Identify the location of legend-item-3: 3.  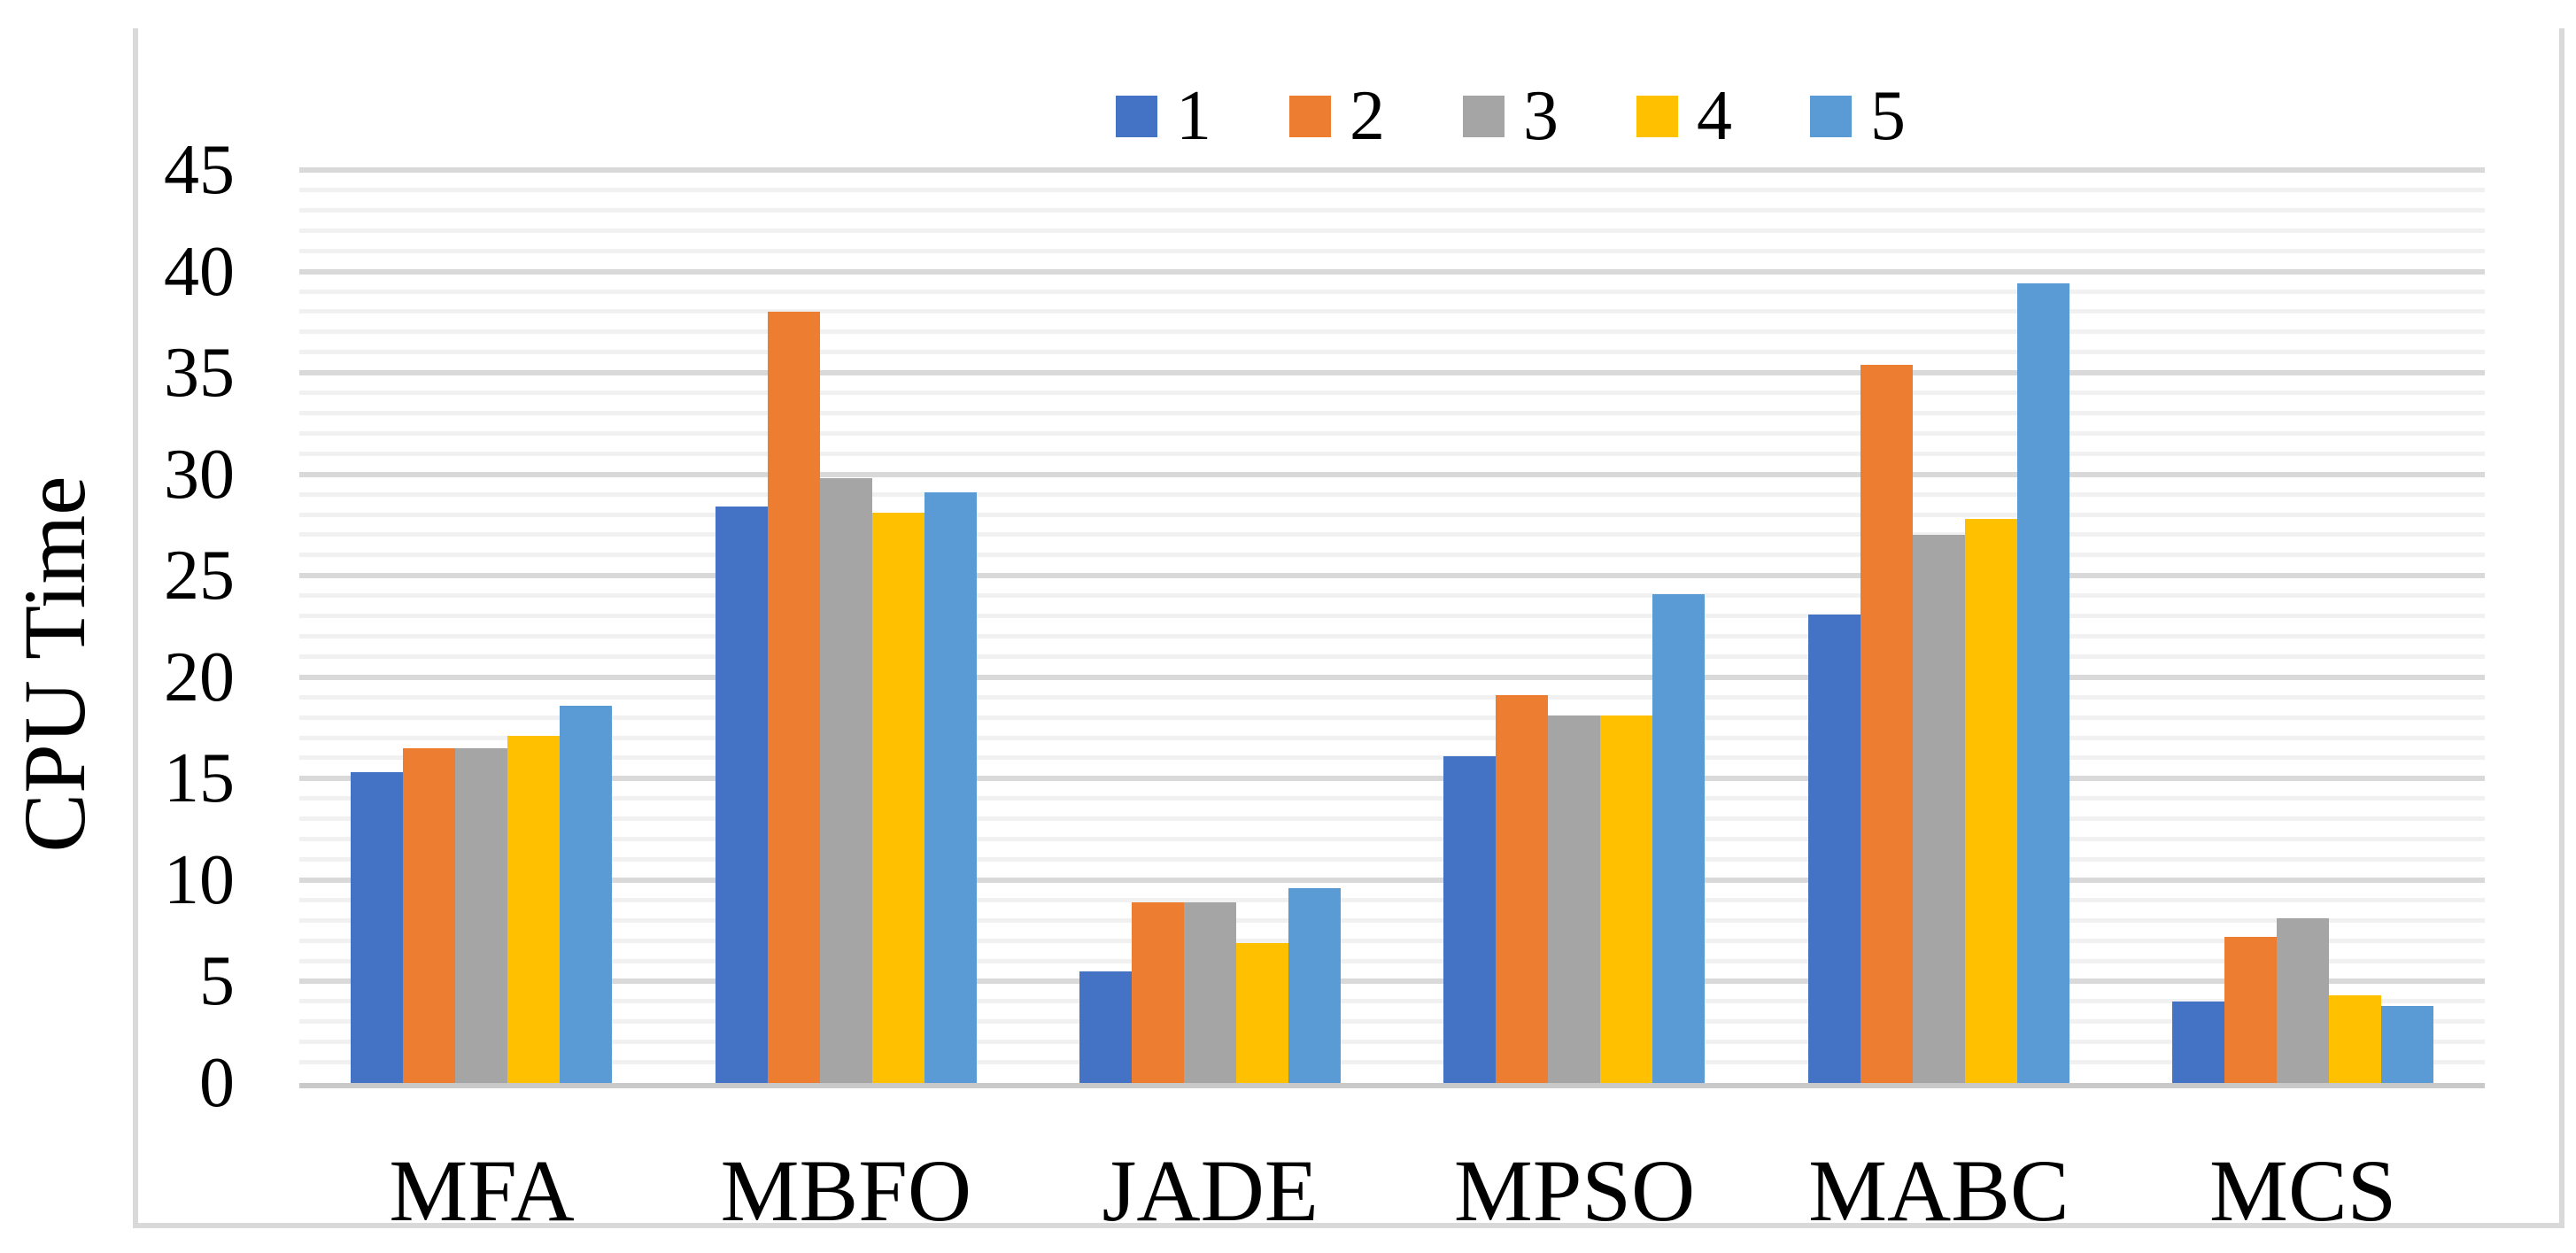
(1511, 116).